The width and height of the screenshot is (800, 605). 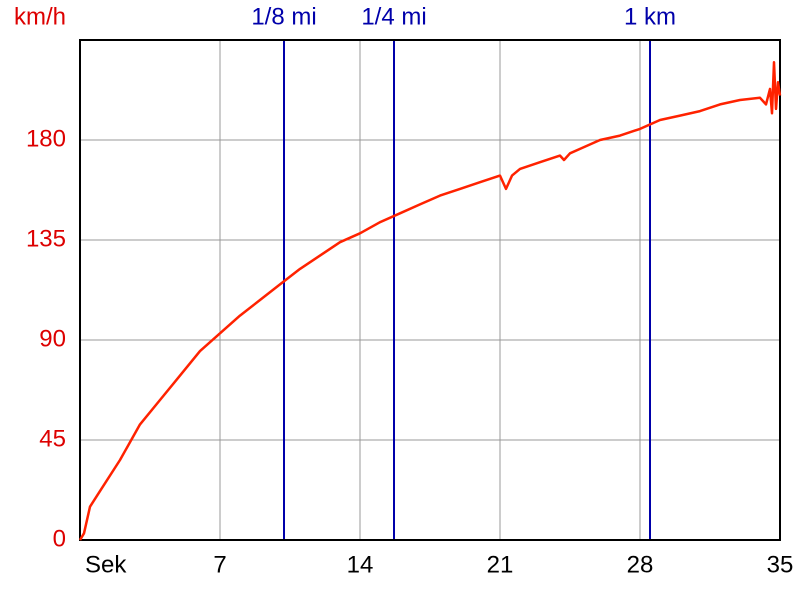 I want to click on distance-marker-label: 1/4 mi, so click(x=393, y=16).